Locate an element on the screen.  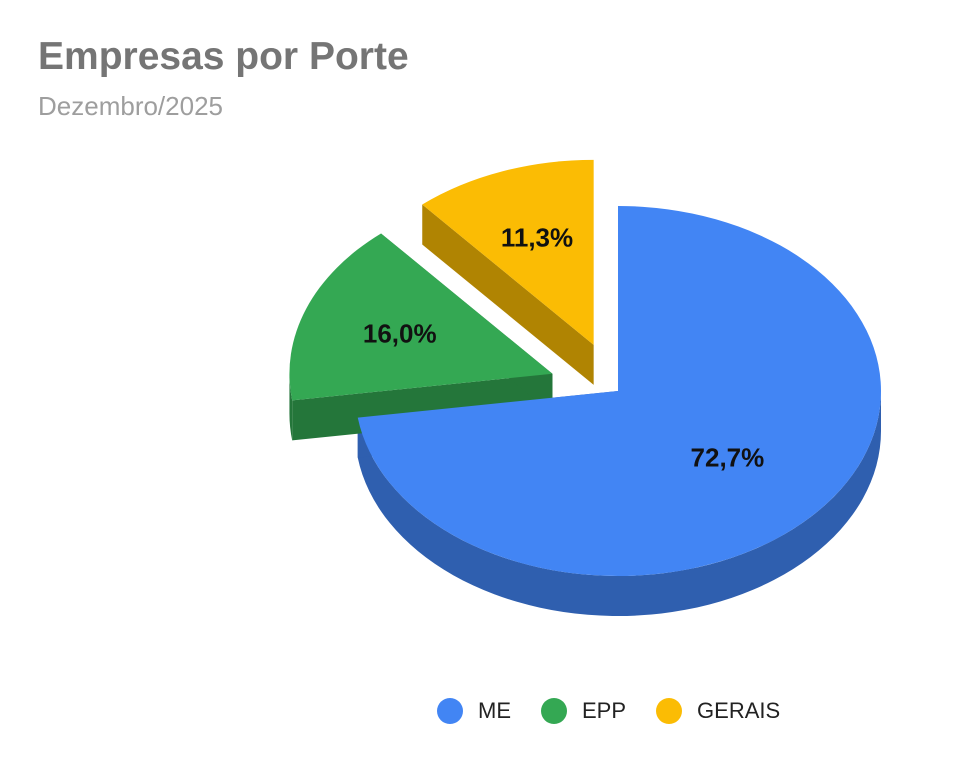
pie-slice-epp is located at coordinates (421, 317).